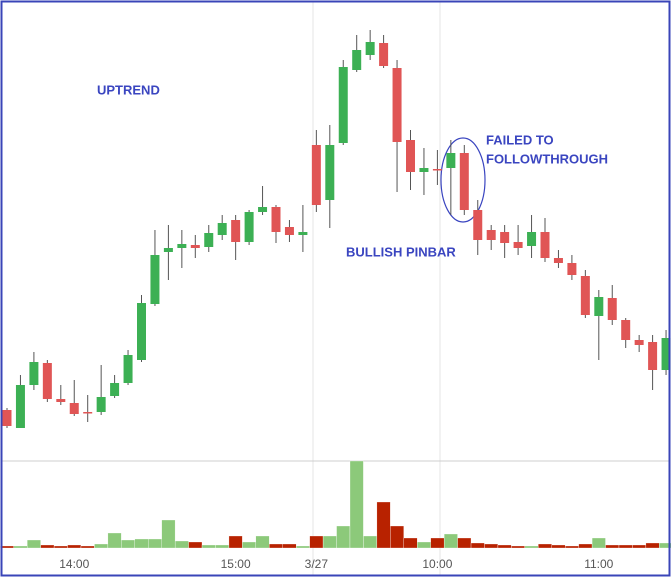 The width and height of the screenshot is (671, 582). What do you see at coordinates (74, 564) in the screenshot?
I see `x-tick-label: 14:00` at bounding box center [74, 564].